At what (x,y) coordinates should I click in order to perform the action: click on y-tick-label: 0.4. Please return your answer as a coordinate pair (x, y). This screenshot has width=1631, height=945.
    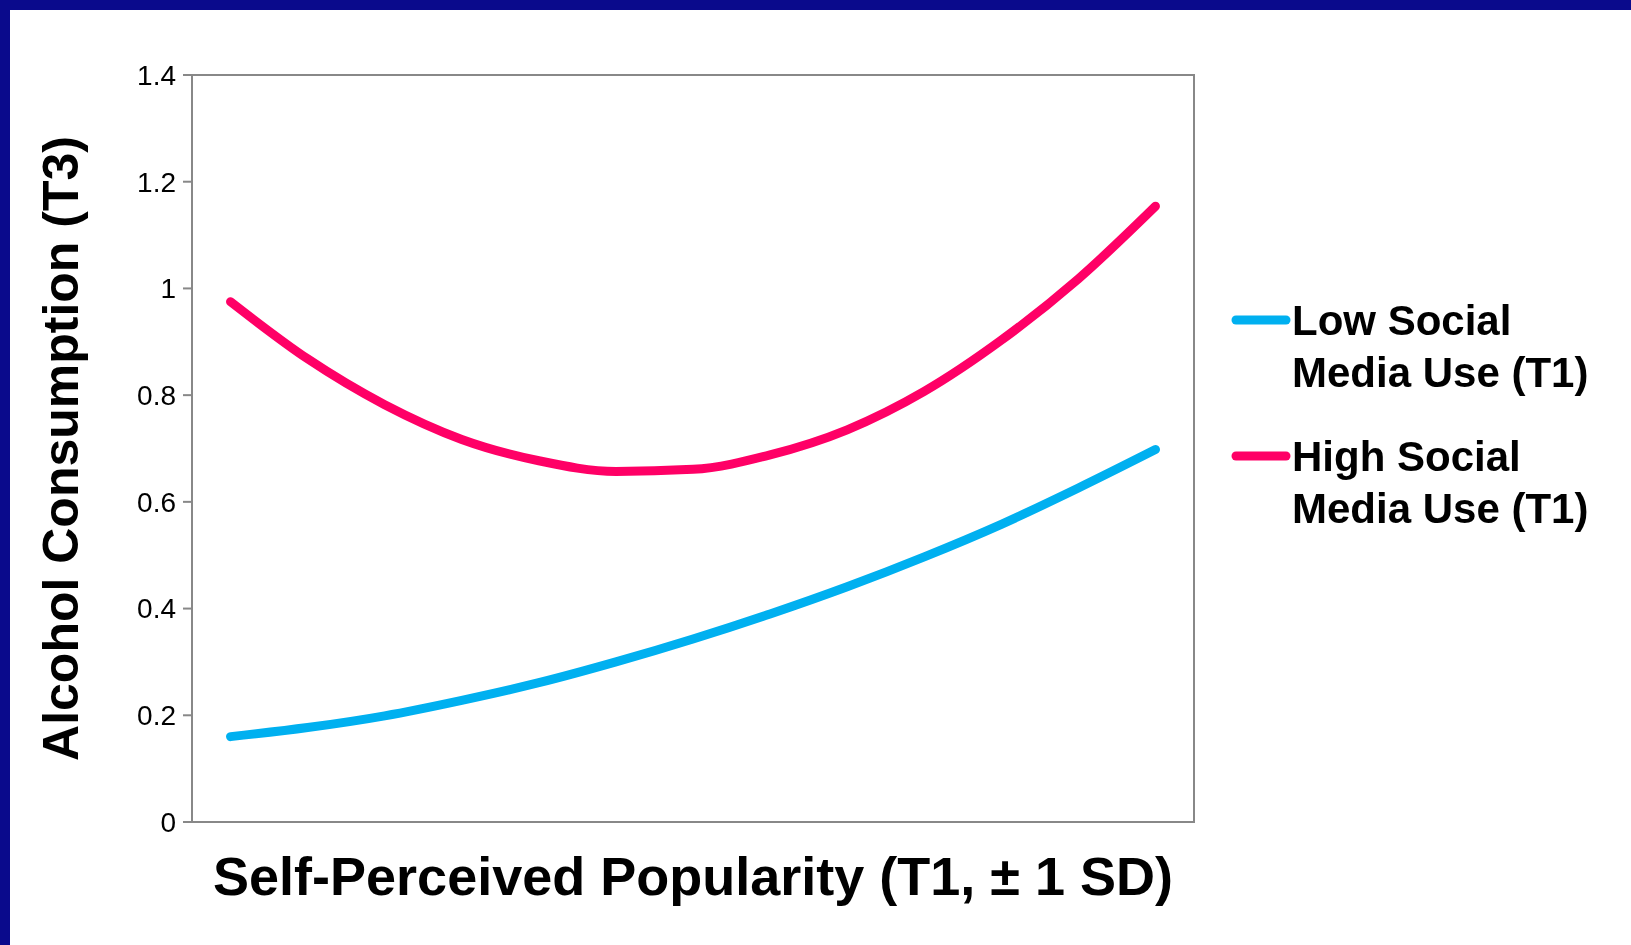
    Looking at the image, I should click on (156, 609).